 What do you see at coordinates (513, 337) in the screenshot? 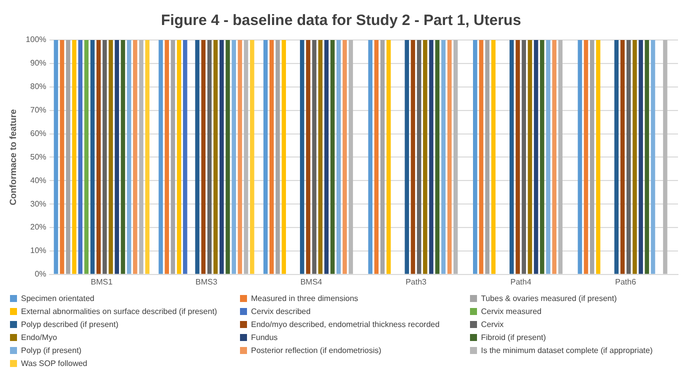
I see `legend-label: Fibroid (if present)` at bounding box center [513, 337].